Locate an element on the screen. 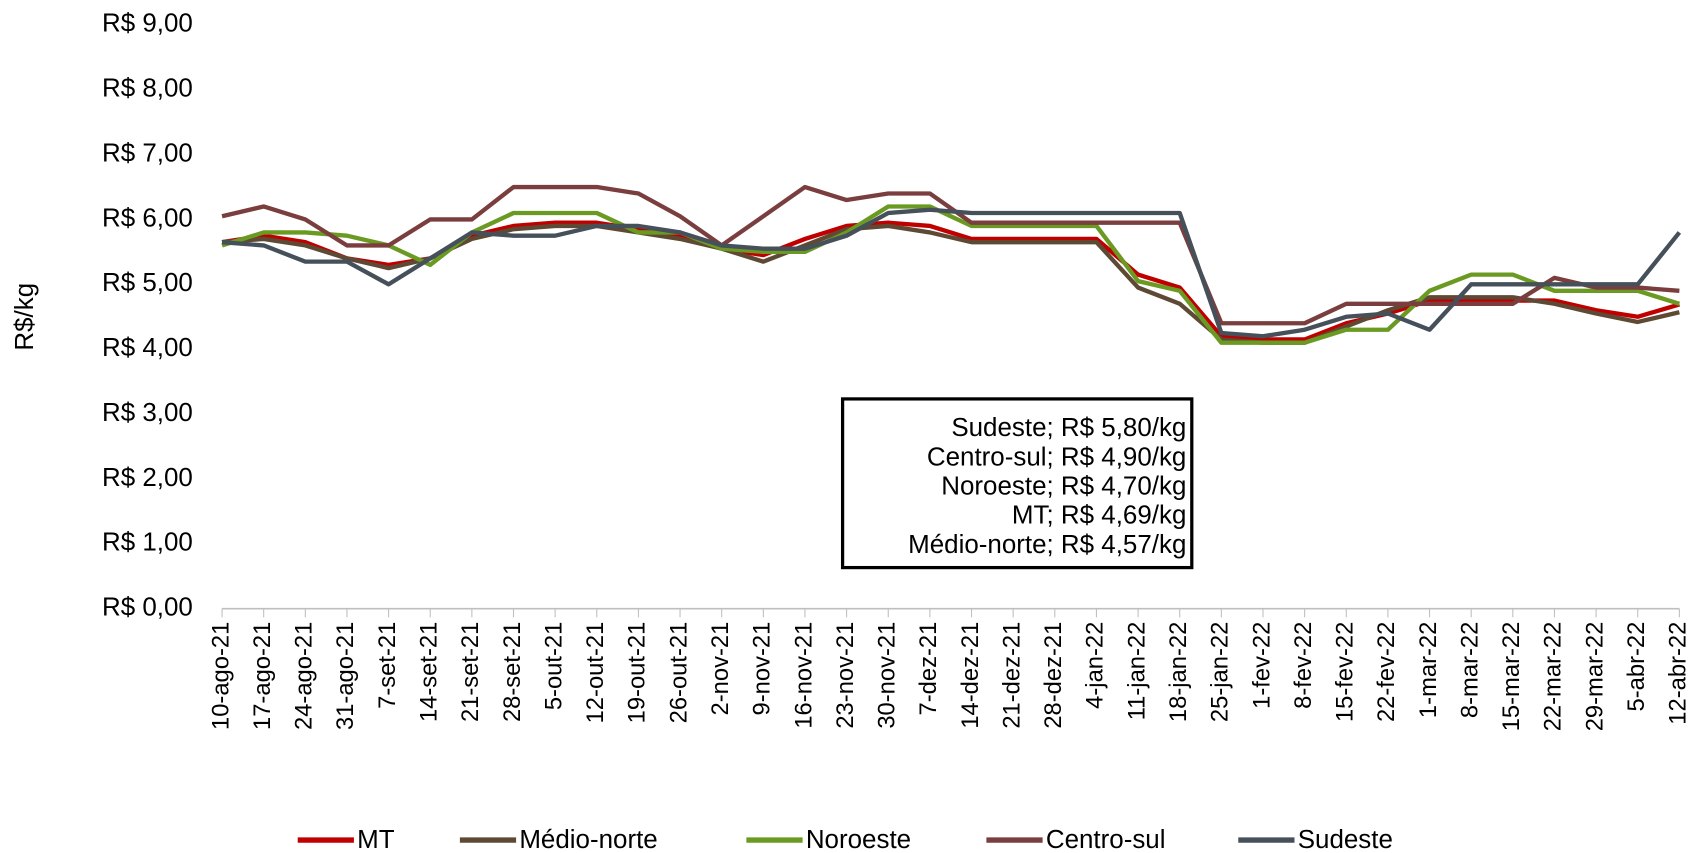 The width and height of the screenshot is (1696, 853). x-tick-label: 18-jan-22 is located at coordinates (1178, 672).